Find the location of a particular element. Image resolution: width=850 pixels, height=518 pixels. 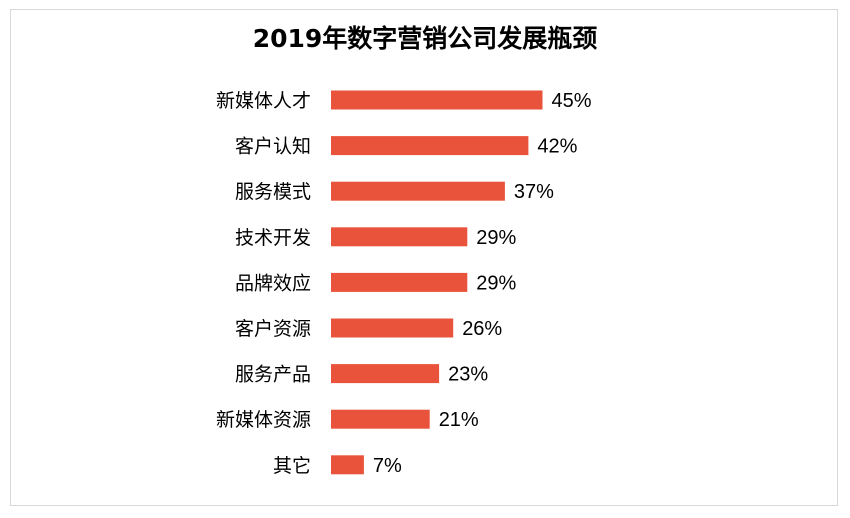

value-label: 45% is located at coordinates (572, 101).